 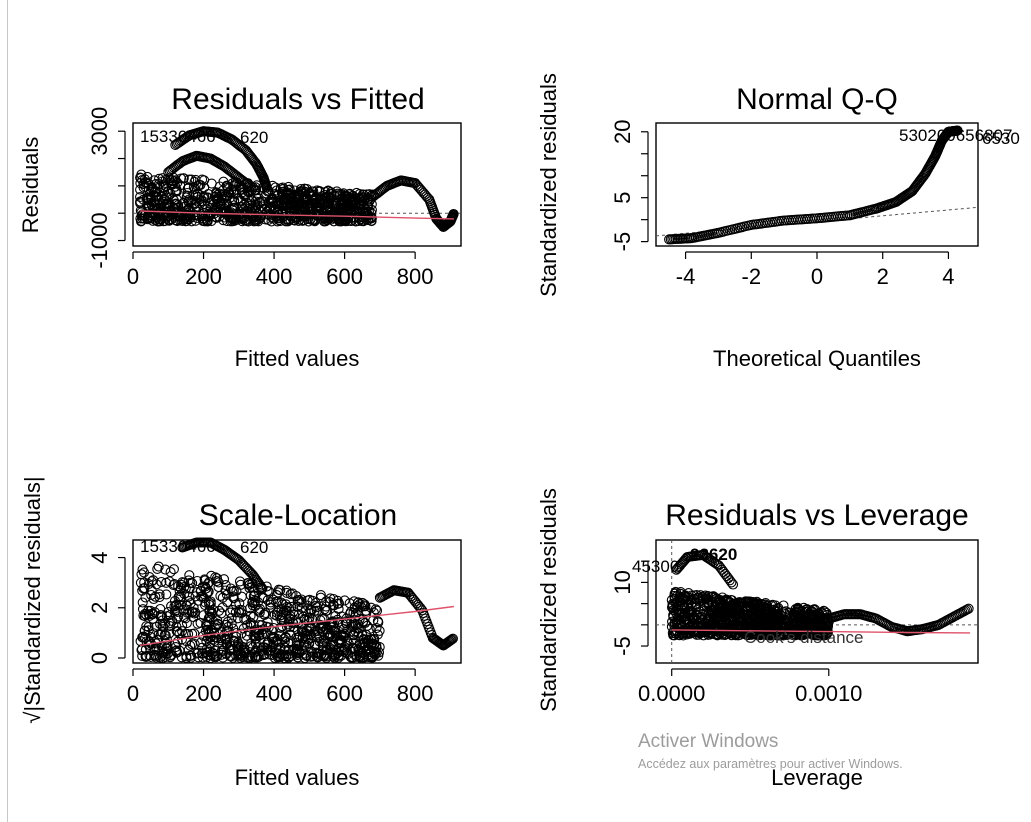 What do you see at coordinates (686, 276) in the screenshot?
I see `x-tick-label: -4` at bounding box center [686, 276].